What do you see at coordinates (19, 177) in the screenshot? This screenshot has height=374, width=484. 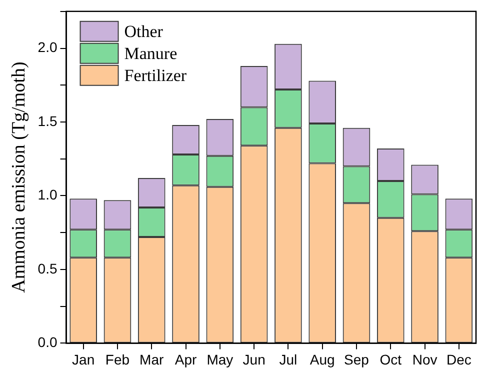 I see `y-axis-title: Ammonia emission (Tg/moth)` at bounding box center [19, 177].